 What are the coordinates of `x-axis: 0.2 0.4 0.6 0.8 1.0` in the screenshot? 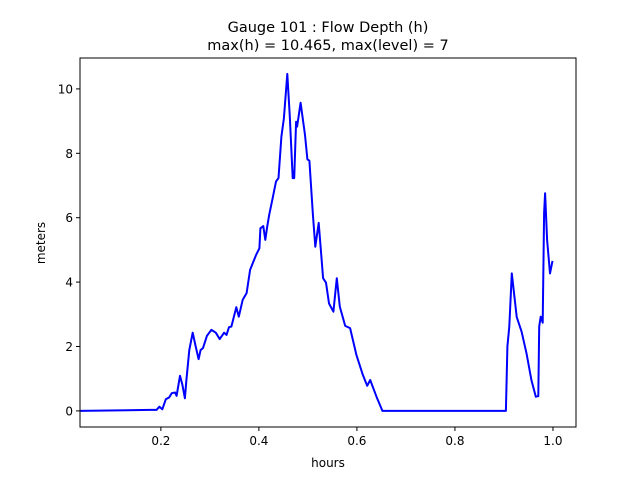 It's located at (357, 437).